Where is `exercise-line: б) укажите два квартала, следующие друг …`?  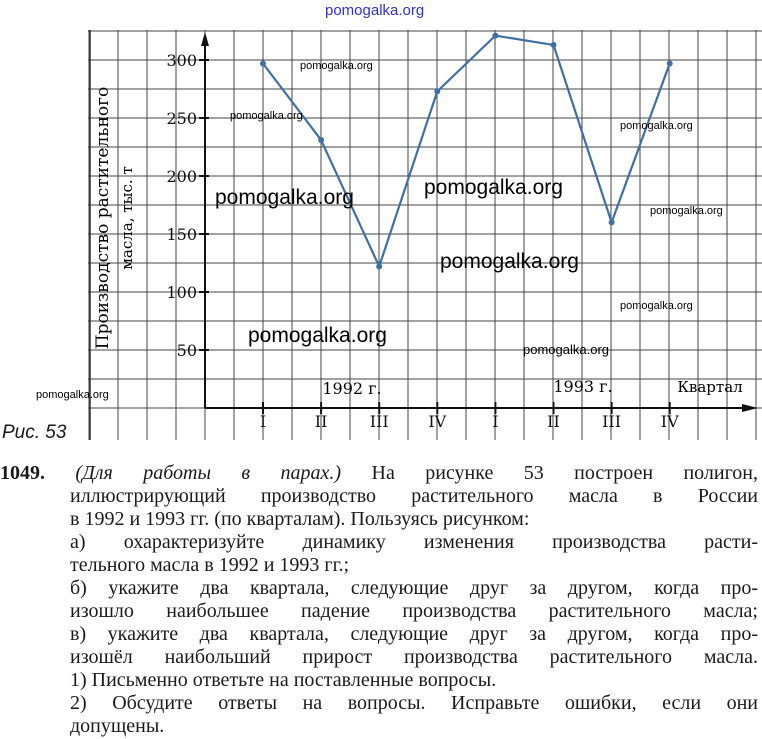 exercise-line: б) укажите два квартала, следующие друг … is located at coordinates (414, 588).